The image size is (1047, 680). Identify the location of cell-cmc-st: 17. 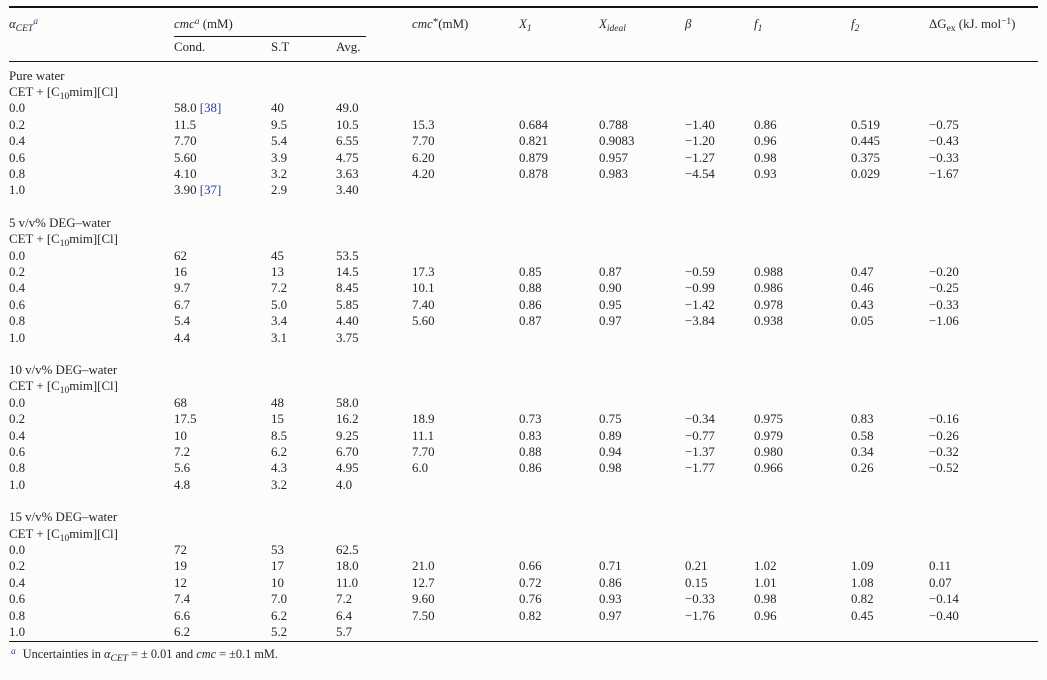
(277, 566).